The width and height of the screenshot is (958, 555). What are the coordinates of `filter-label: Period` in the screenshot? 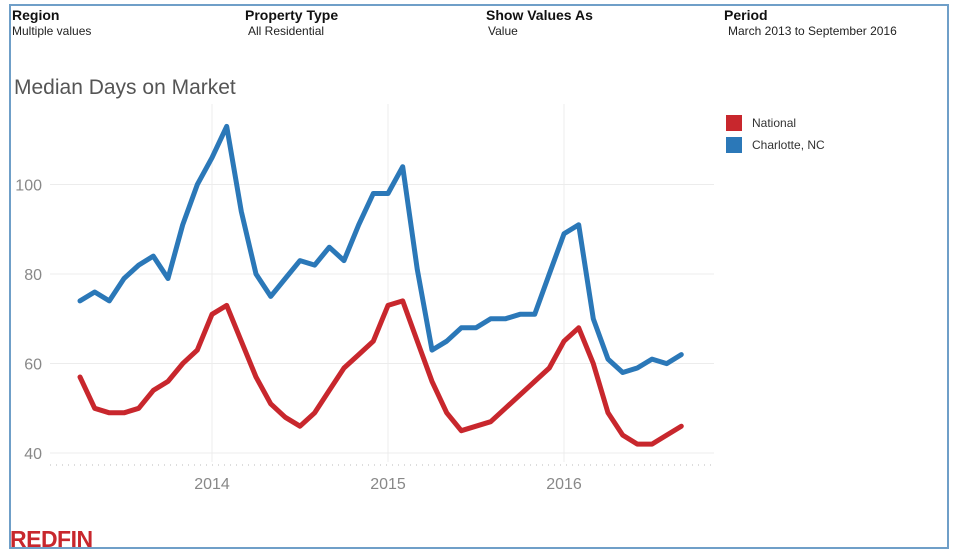 It's located at (746, 15).